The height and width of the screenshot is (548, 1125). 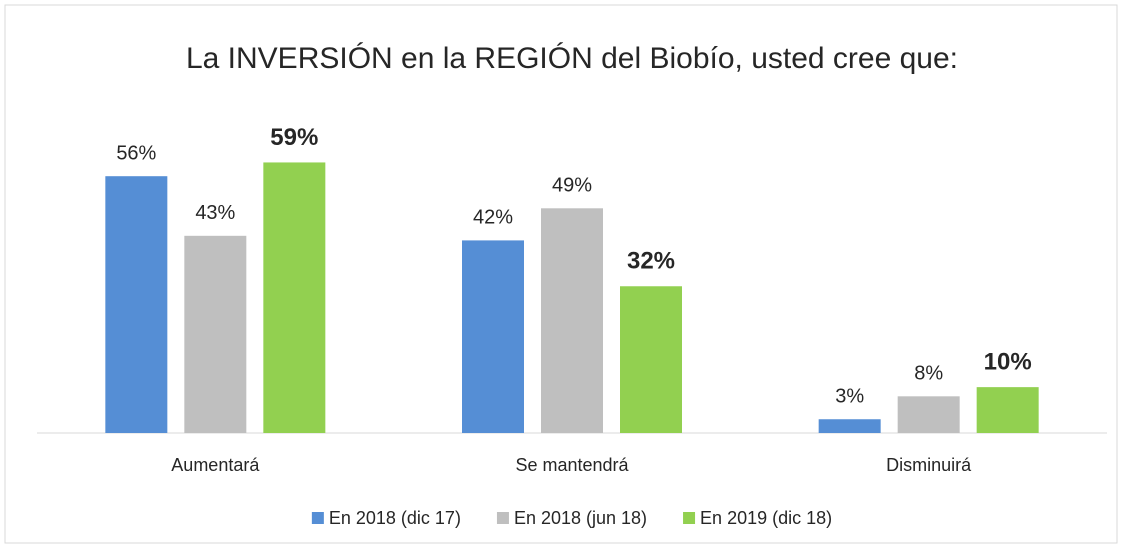 I want to click on data-label: 8%, so click(x=928, y=374).